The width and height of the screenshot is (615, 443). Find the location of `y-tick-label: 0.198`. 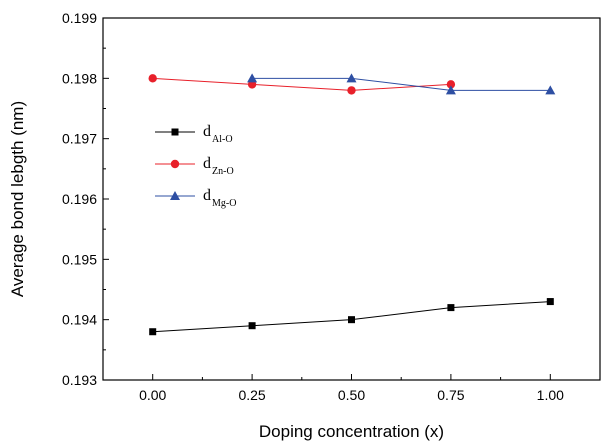

y-tick-label: 0.198 is located at coordinates (79, 78).